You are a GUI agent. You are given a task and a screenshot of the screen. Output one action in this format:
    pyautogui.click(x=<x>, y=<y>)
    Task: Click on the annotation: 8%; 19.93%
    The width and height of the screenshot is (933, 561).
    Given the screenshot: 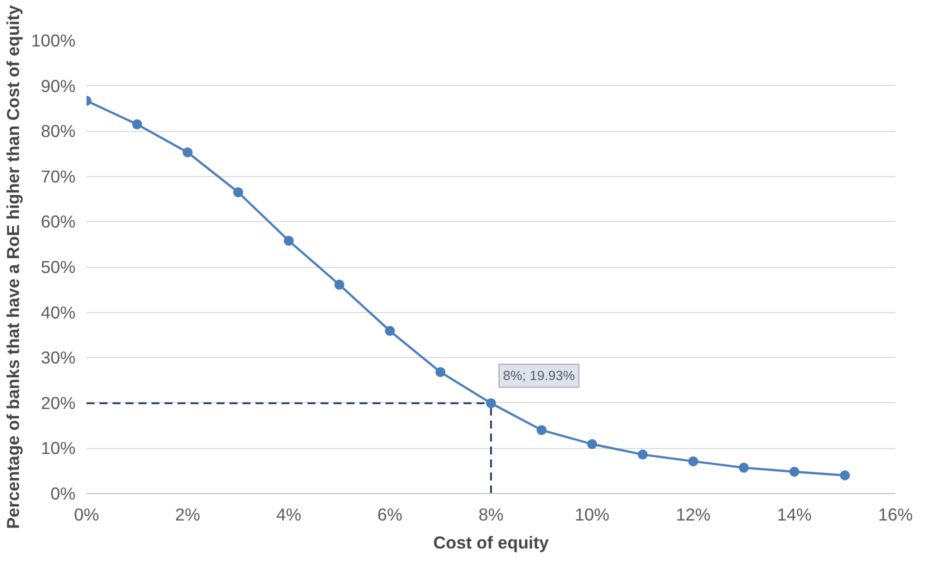 What is the action you would take?
    pyautogui.click(x=539, y=376)
    